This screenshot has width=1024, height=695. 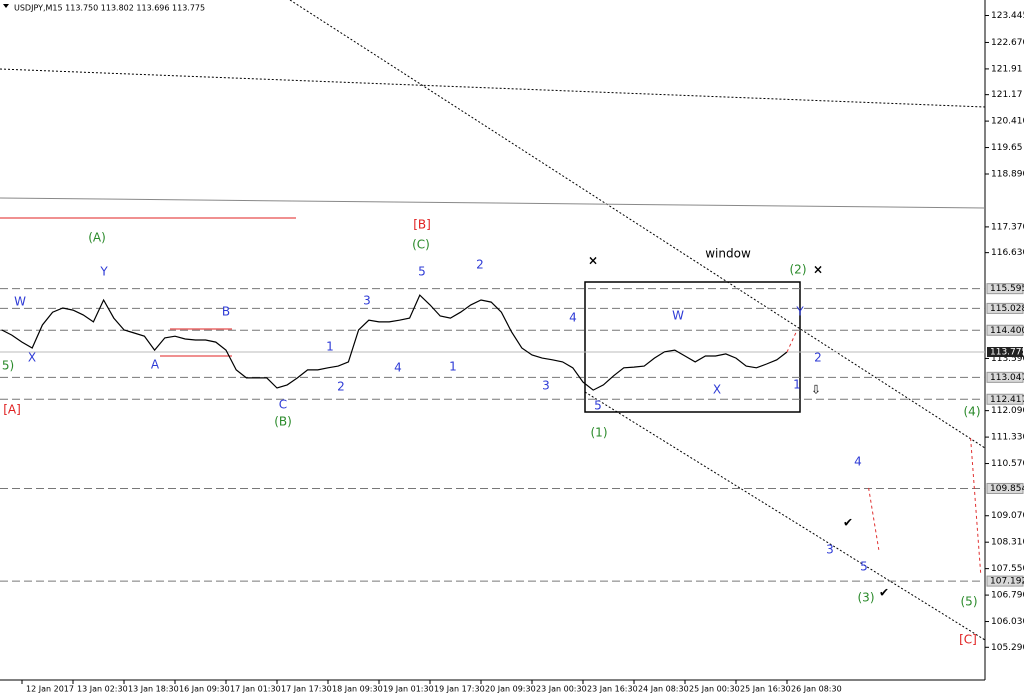 I want to click on level-label: 115.028, so click(x=1007, y=309).